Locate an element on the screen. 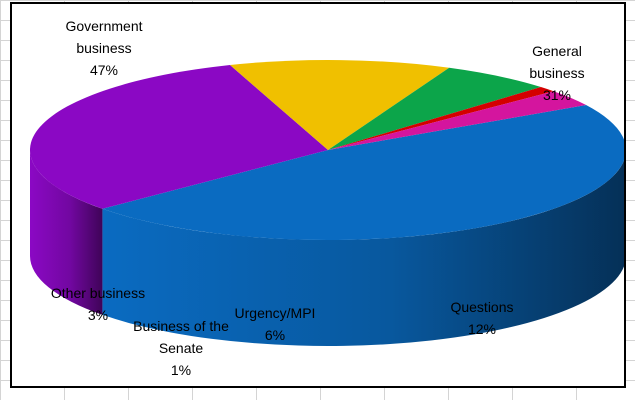 The height and width of the screenshot is (400, 635). data-label-urgency-mpi: Urgency/MPI 6% is located at coordinates (275, 324).